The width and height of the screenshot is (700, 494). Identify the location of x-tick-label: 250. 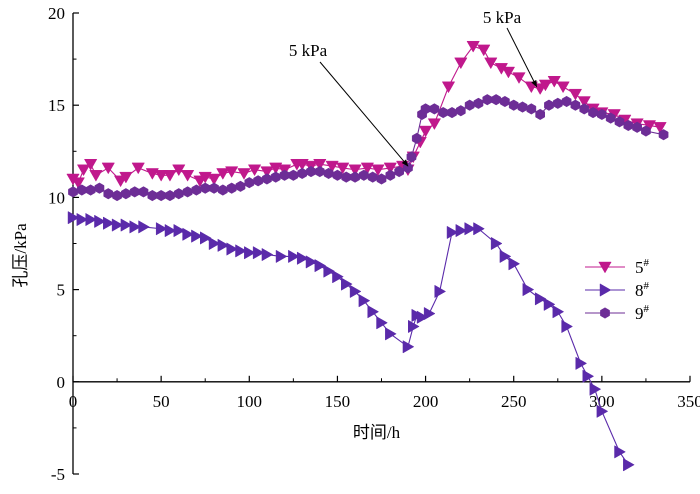
(514, 401).